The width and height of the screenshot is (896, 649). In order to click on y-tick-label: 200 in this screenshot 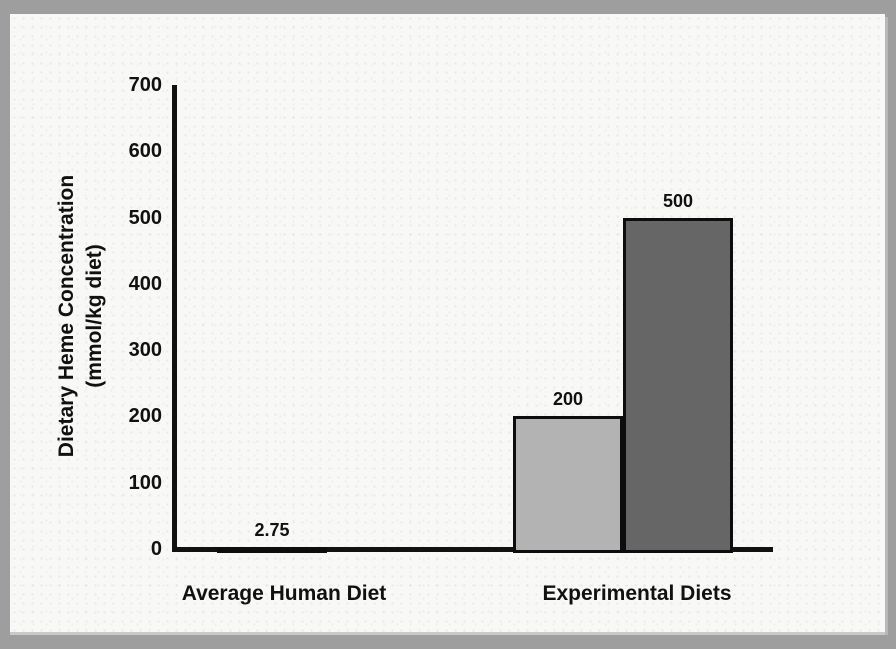, I will do `click(145, 416)`.